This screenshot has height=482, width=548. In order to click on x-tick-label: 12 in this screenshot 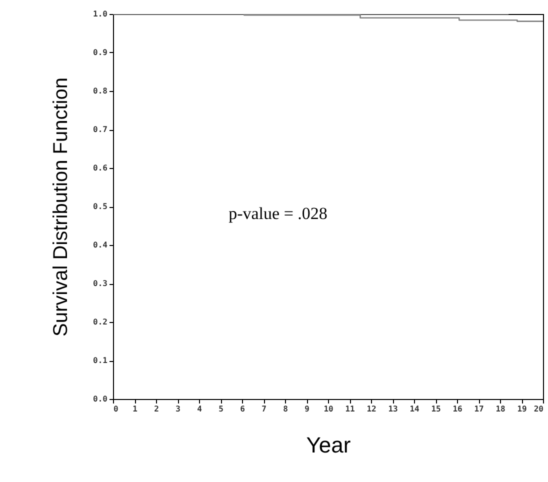, I will do `click(371, 409)`.